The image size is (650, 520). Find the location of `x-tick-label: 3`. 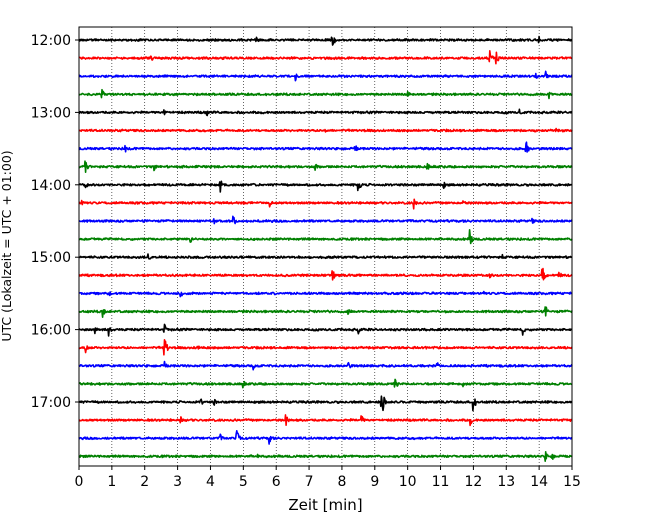

x-tick-label: 3 is located at coordinates (177, 482).